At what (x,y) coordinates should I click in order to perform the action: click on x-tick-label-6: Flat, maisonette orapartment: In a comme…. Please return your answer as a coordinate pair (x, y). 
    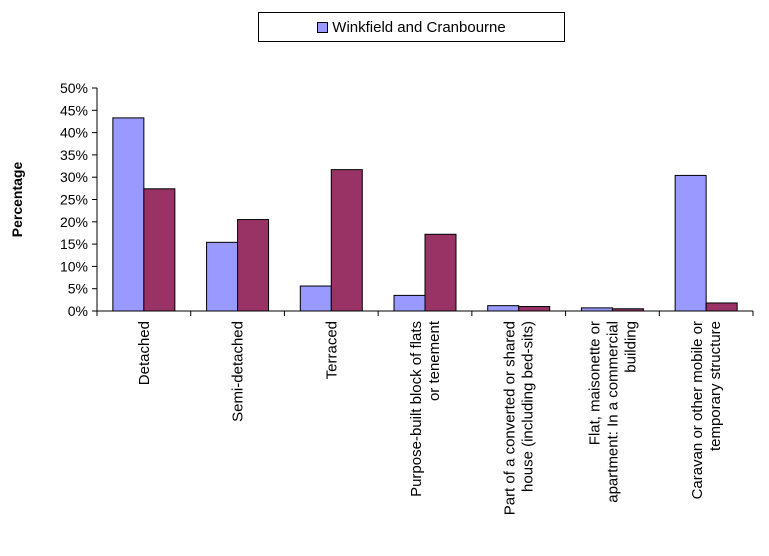
    Looking at the image, I should click on (612, 412).